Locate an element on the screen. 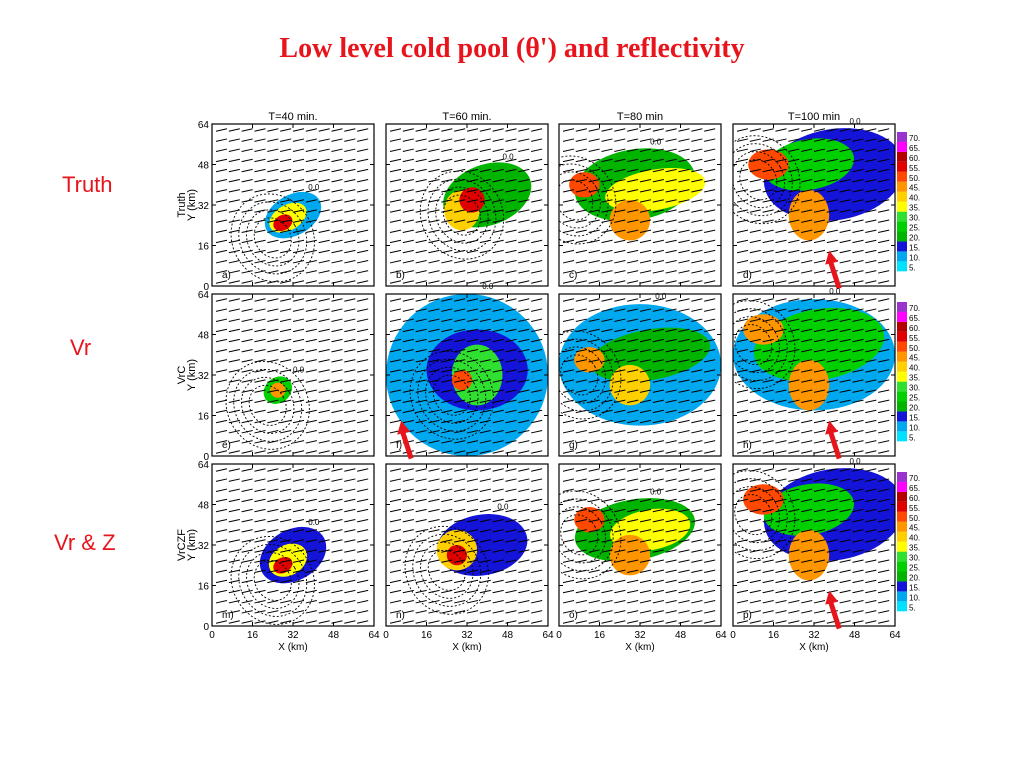 This screenshot has width=1024, height=768. arrow-head is located at coordinates (832, 597).